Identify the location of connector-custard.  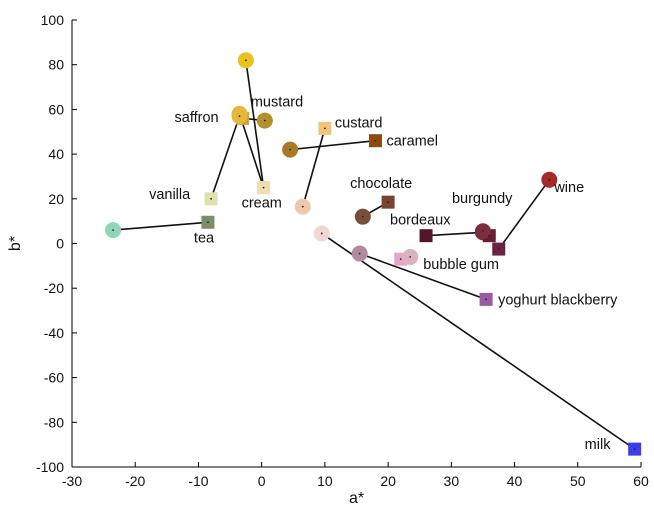
(313, 167).